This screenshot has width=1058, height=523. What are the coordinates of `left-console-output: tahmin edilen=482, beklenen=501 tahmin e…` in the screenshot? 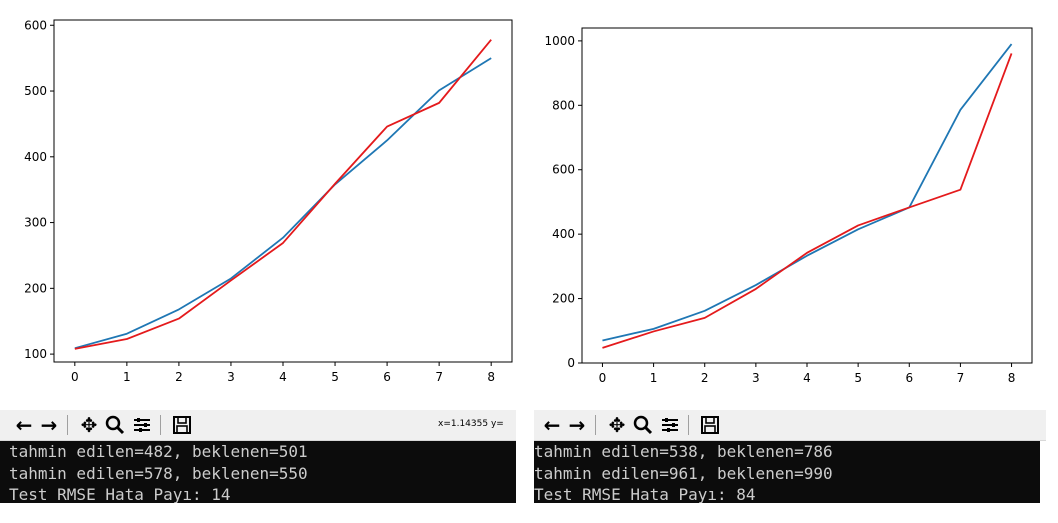 It's located at (258, 472).